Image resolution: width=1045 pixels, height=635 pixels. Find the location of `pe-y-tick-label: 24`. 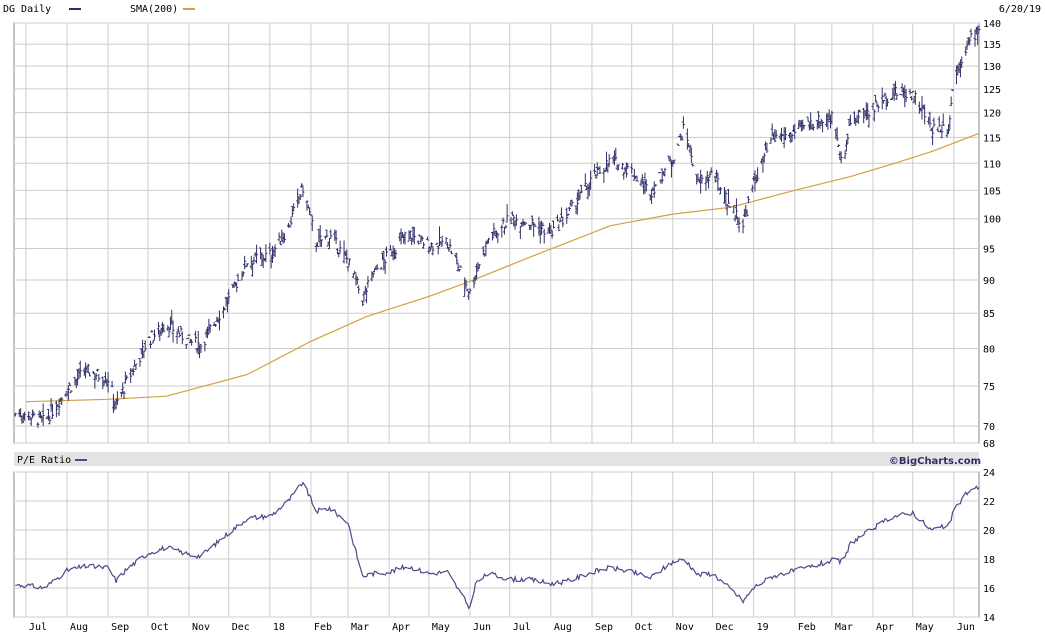

pe-y-tick-label: 24 is located at coordinates (989, 473).